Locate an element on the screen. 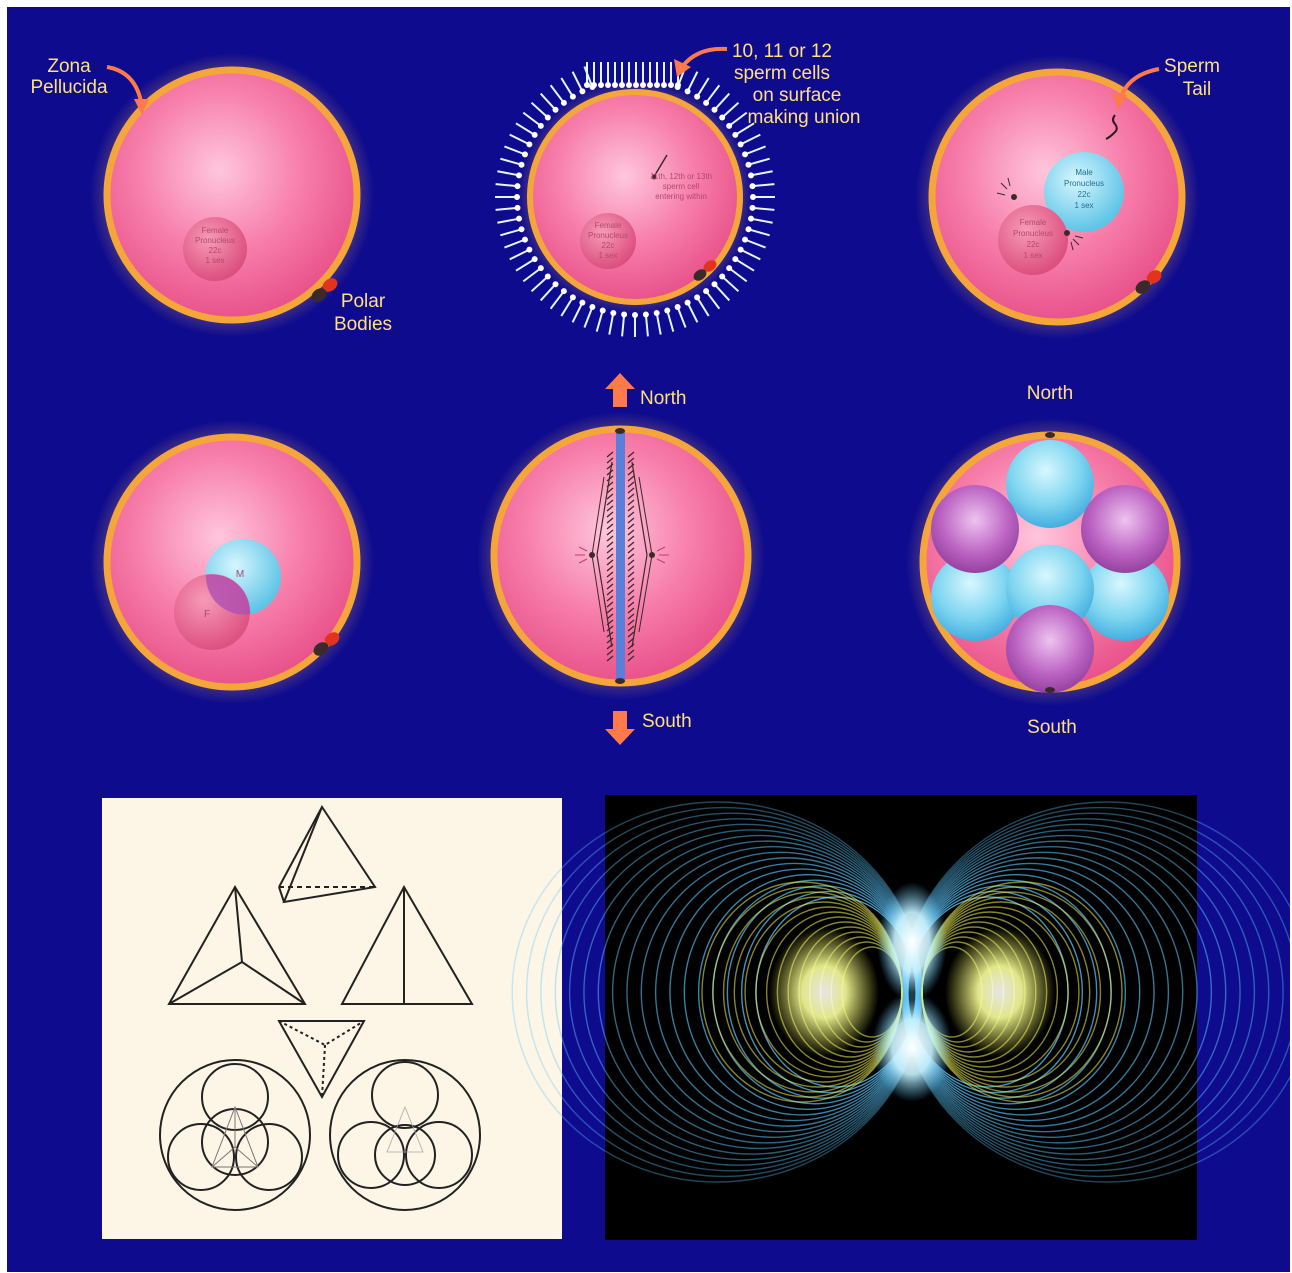 This screenshot has width=1292, height=1273. female-pn2-line1: Female is located at coordinates (608, 225).